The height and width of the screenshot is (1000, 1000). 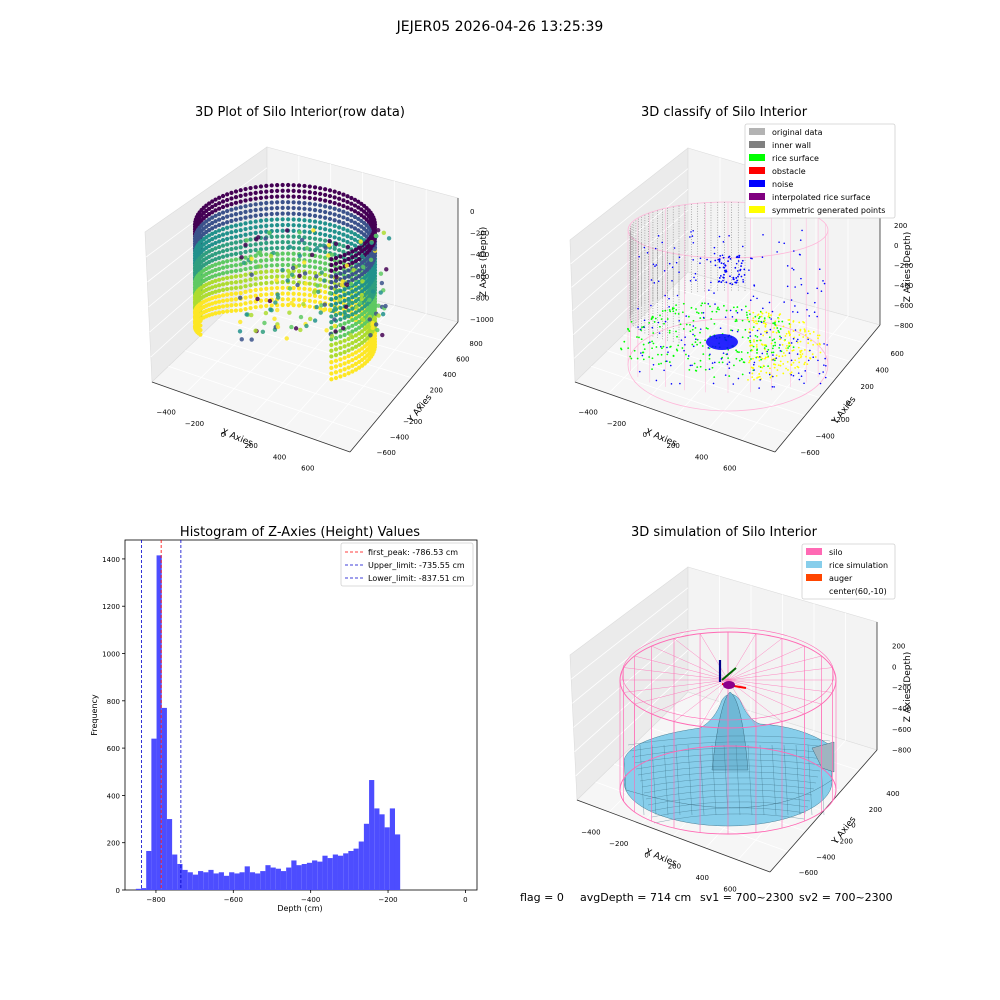 I want to click on mesh-line, so click(x=729, y=794).